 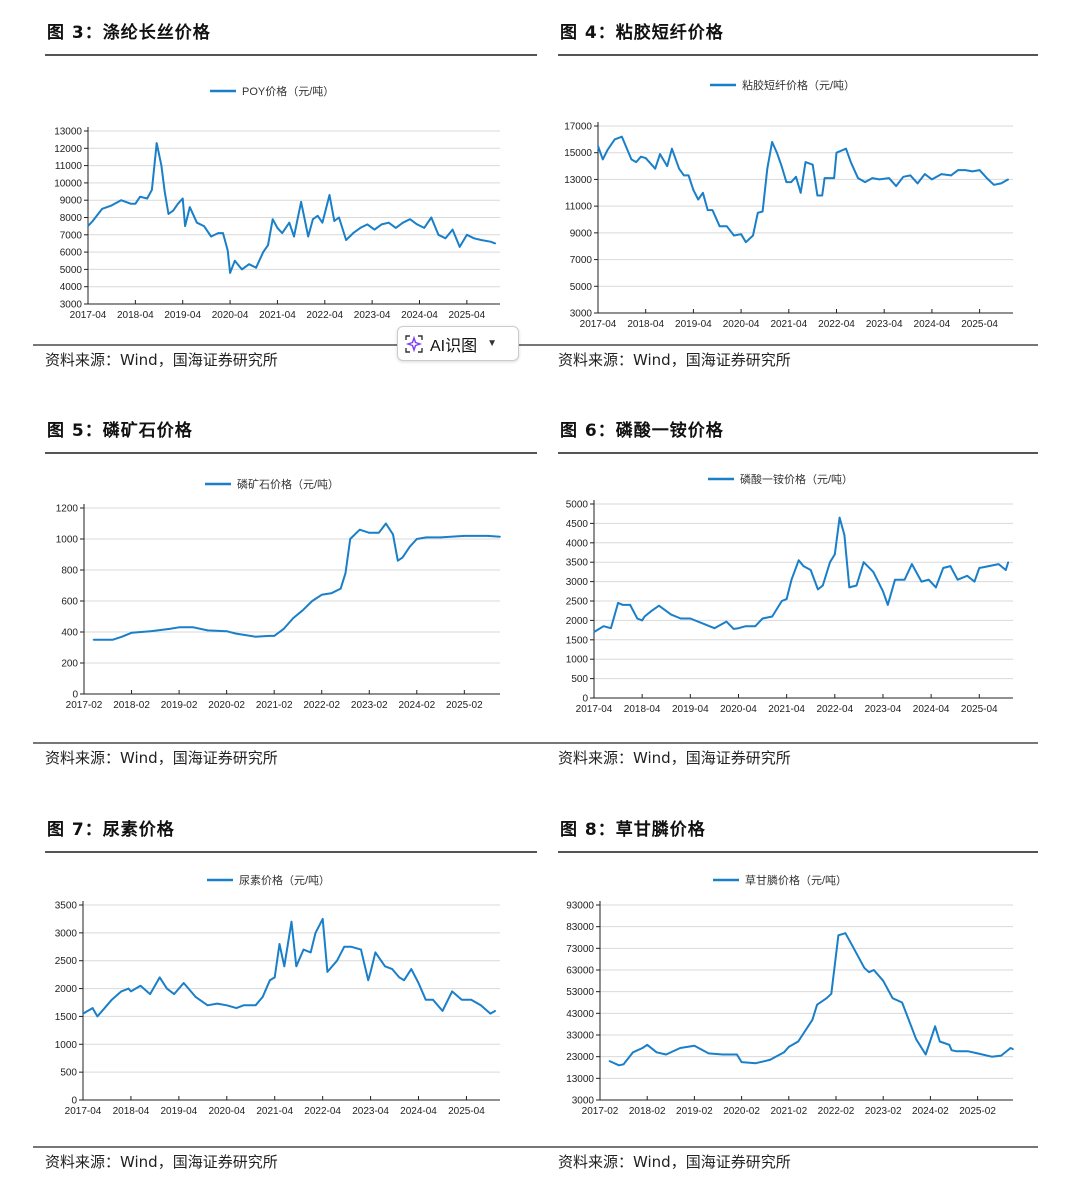 I want to click on x-tick-label: 2018-02, so click(x=131, y=705).